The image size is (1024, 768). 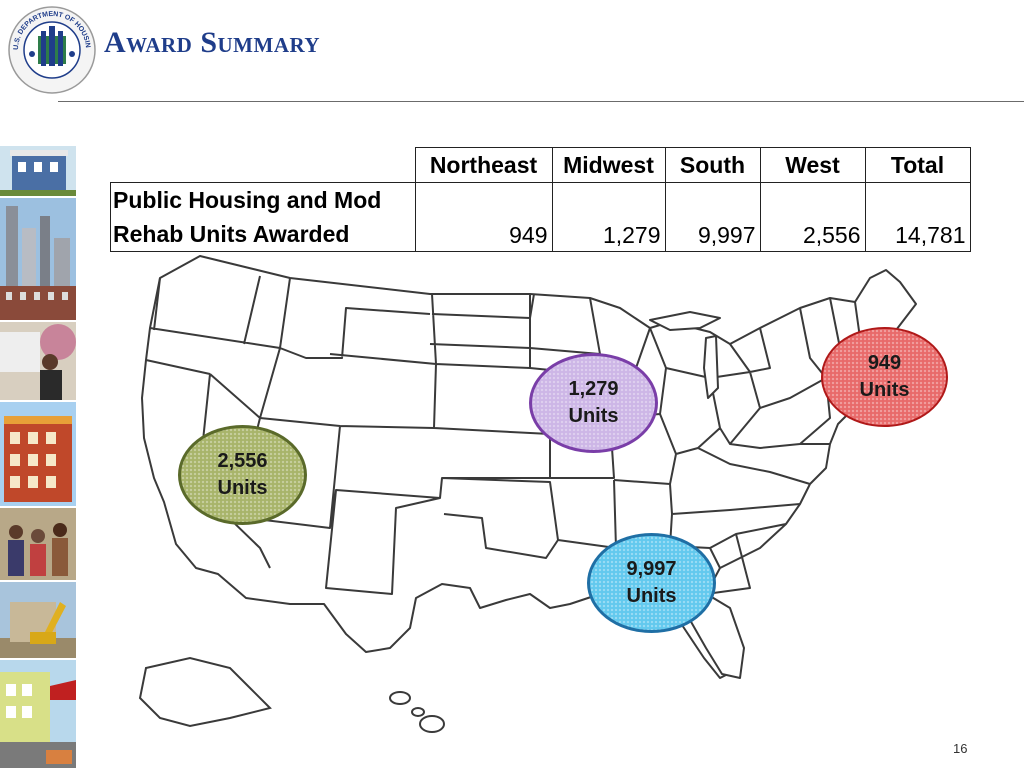 What do you see at coordinates (242, 488) in the screenshot?
I see `callout-west-unit: Units` at bounding box center [242, 488].